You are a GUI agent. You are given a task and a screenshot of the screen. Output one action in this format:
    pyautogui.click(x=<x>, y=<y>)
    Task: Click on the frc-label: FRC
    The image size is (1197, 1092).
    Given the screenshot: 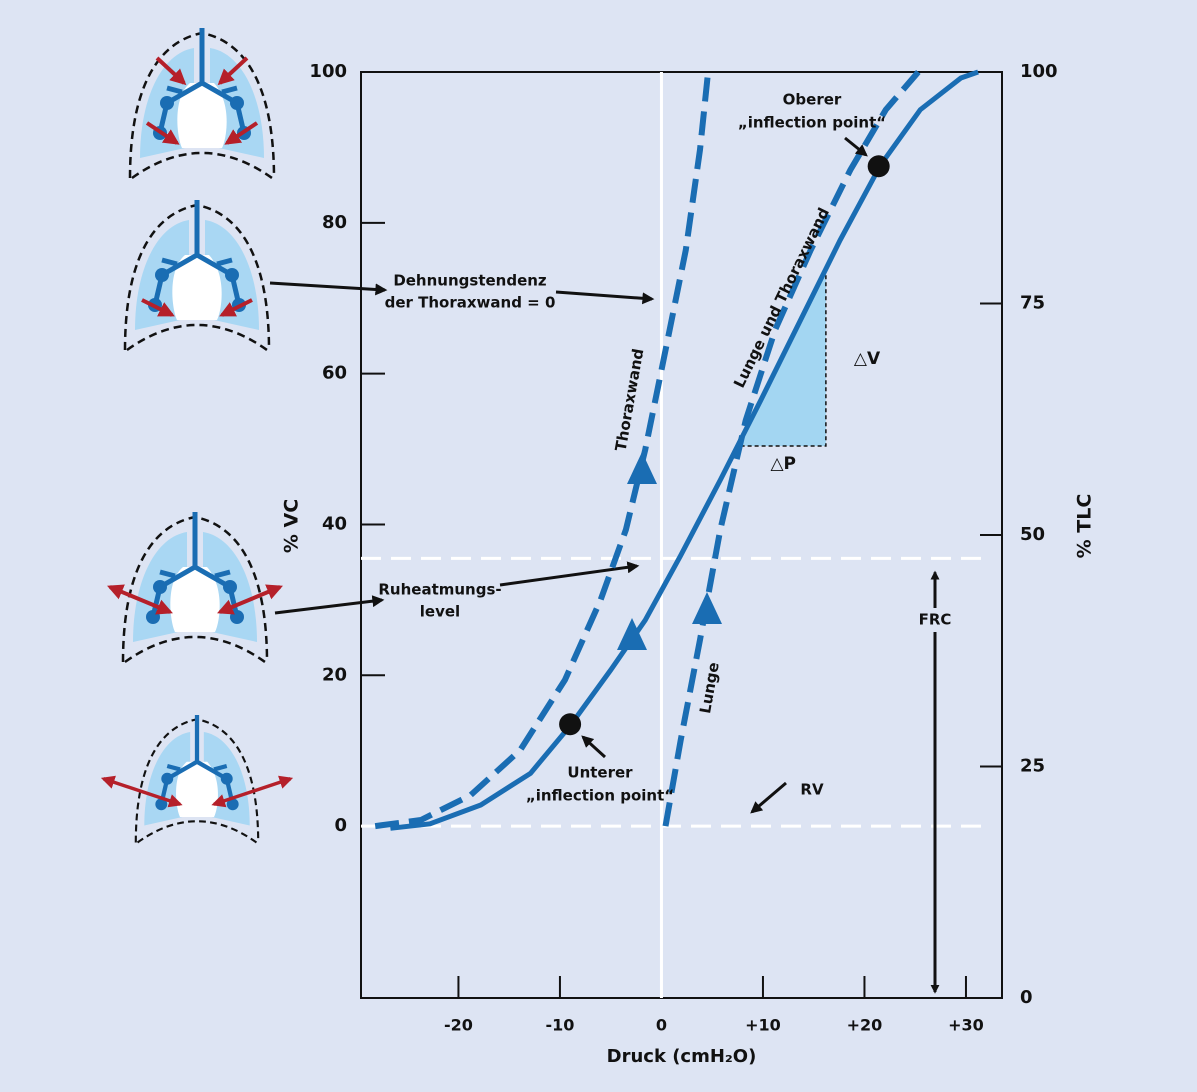 What is the action you would take?
    pyautogui.click(x=935, y=620)
    